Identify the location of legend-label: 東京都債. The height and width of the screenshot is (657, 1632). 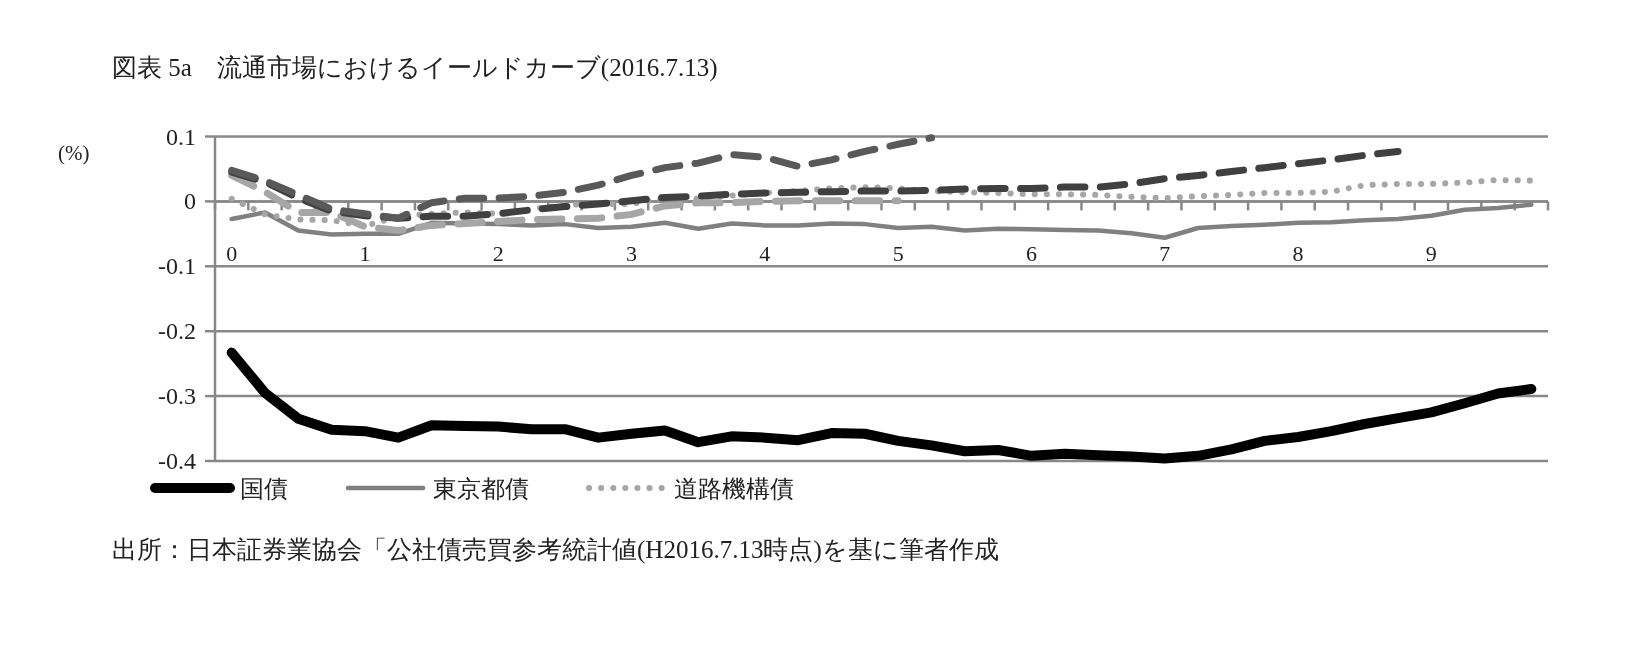
(481, 489).